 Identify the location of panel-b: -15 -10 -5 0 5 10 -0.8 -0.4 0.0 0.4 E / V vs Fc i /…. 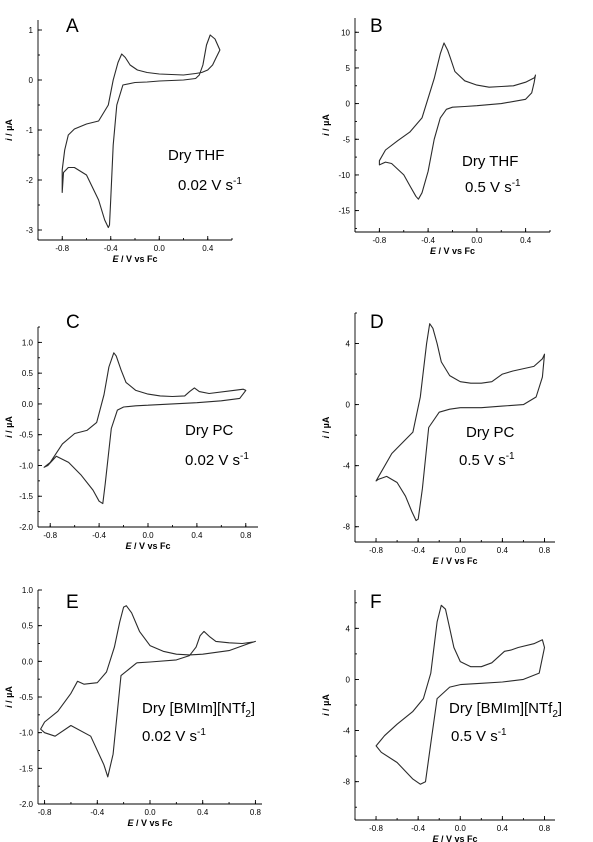
(436, 136).